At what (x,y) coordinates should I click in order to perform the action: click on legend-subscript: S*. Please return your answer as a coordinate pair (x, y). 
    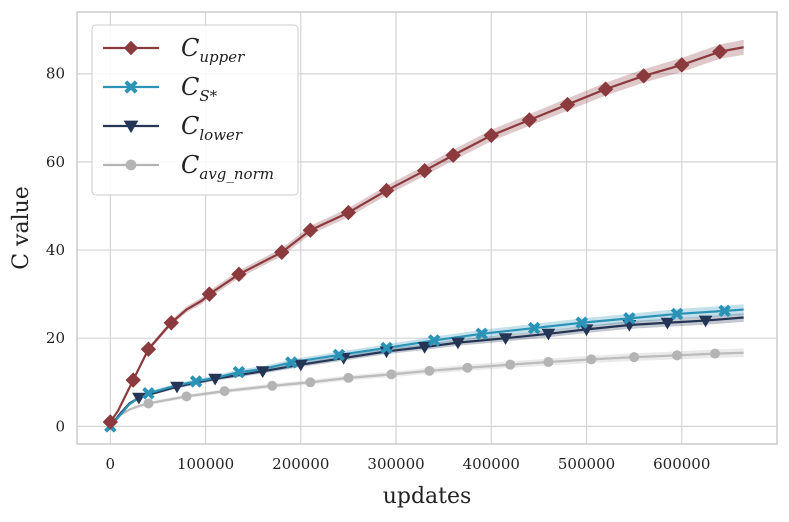
    Looking at the image, I should click on (208, 96).